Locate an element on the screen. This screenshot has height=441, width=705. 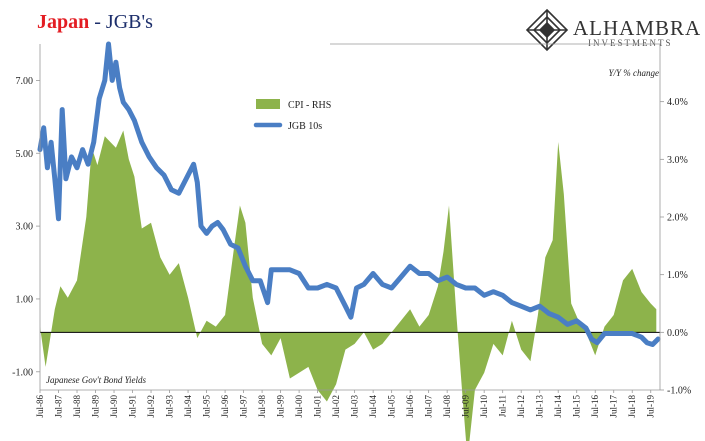
left-tick-label: 3.00 is located at coordinates (25, 227).